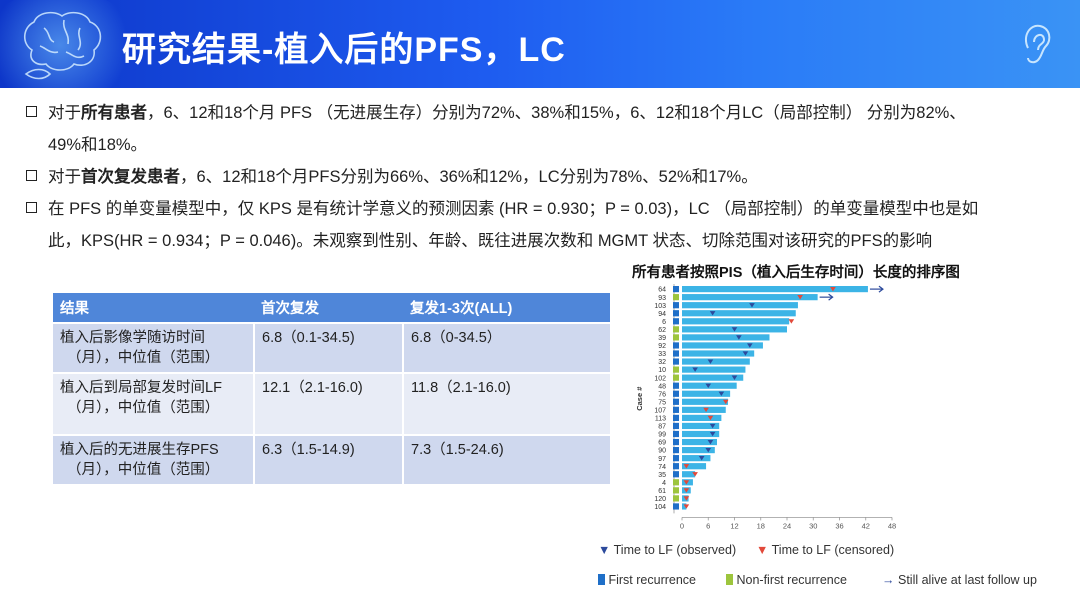  Describe the element at coordinates (682, 525) in the screenshot. I see `x-tick-label: 0` at that location.